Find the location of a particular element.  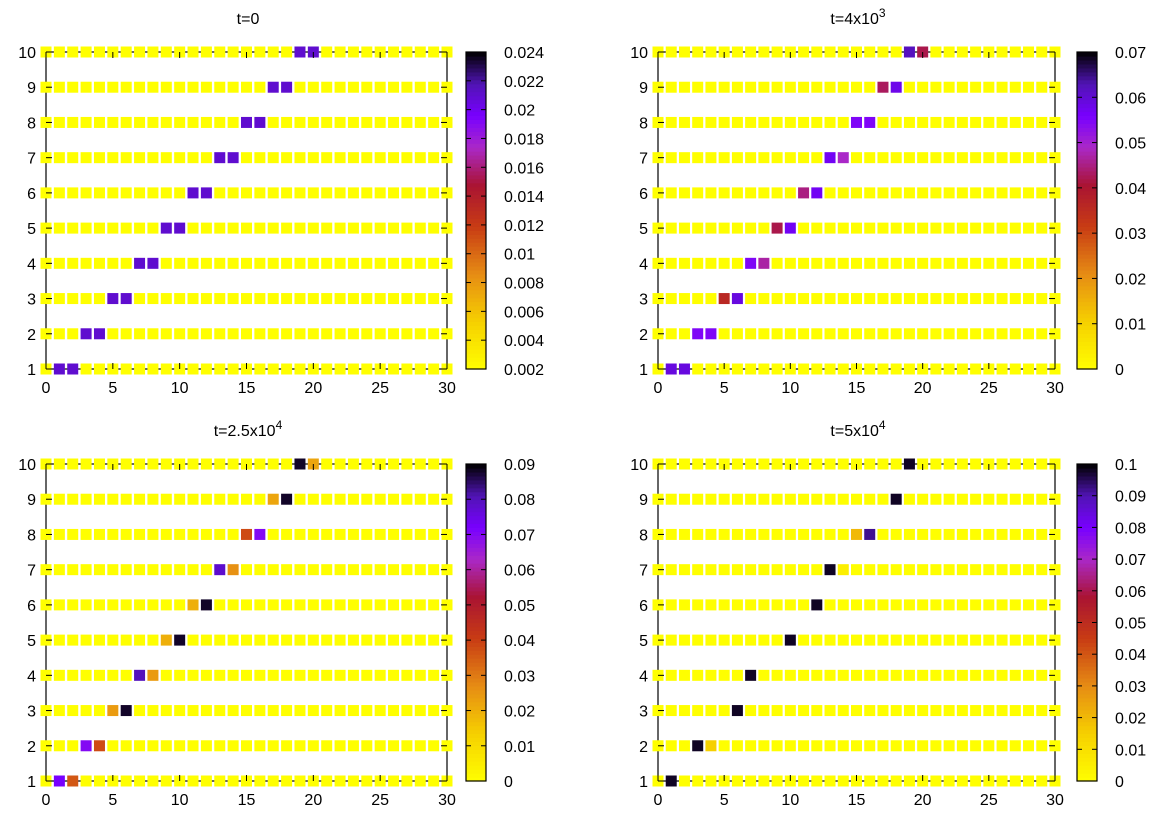

y-tick-label: 1 is located at coordinates (31, 782).